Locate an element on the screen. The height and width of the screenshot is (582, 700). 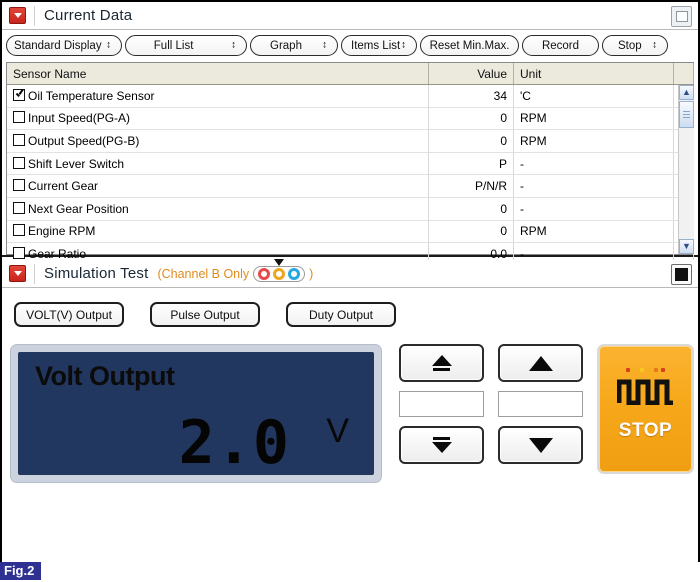
led-strip-icon is located at coordinates (645, 370).